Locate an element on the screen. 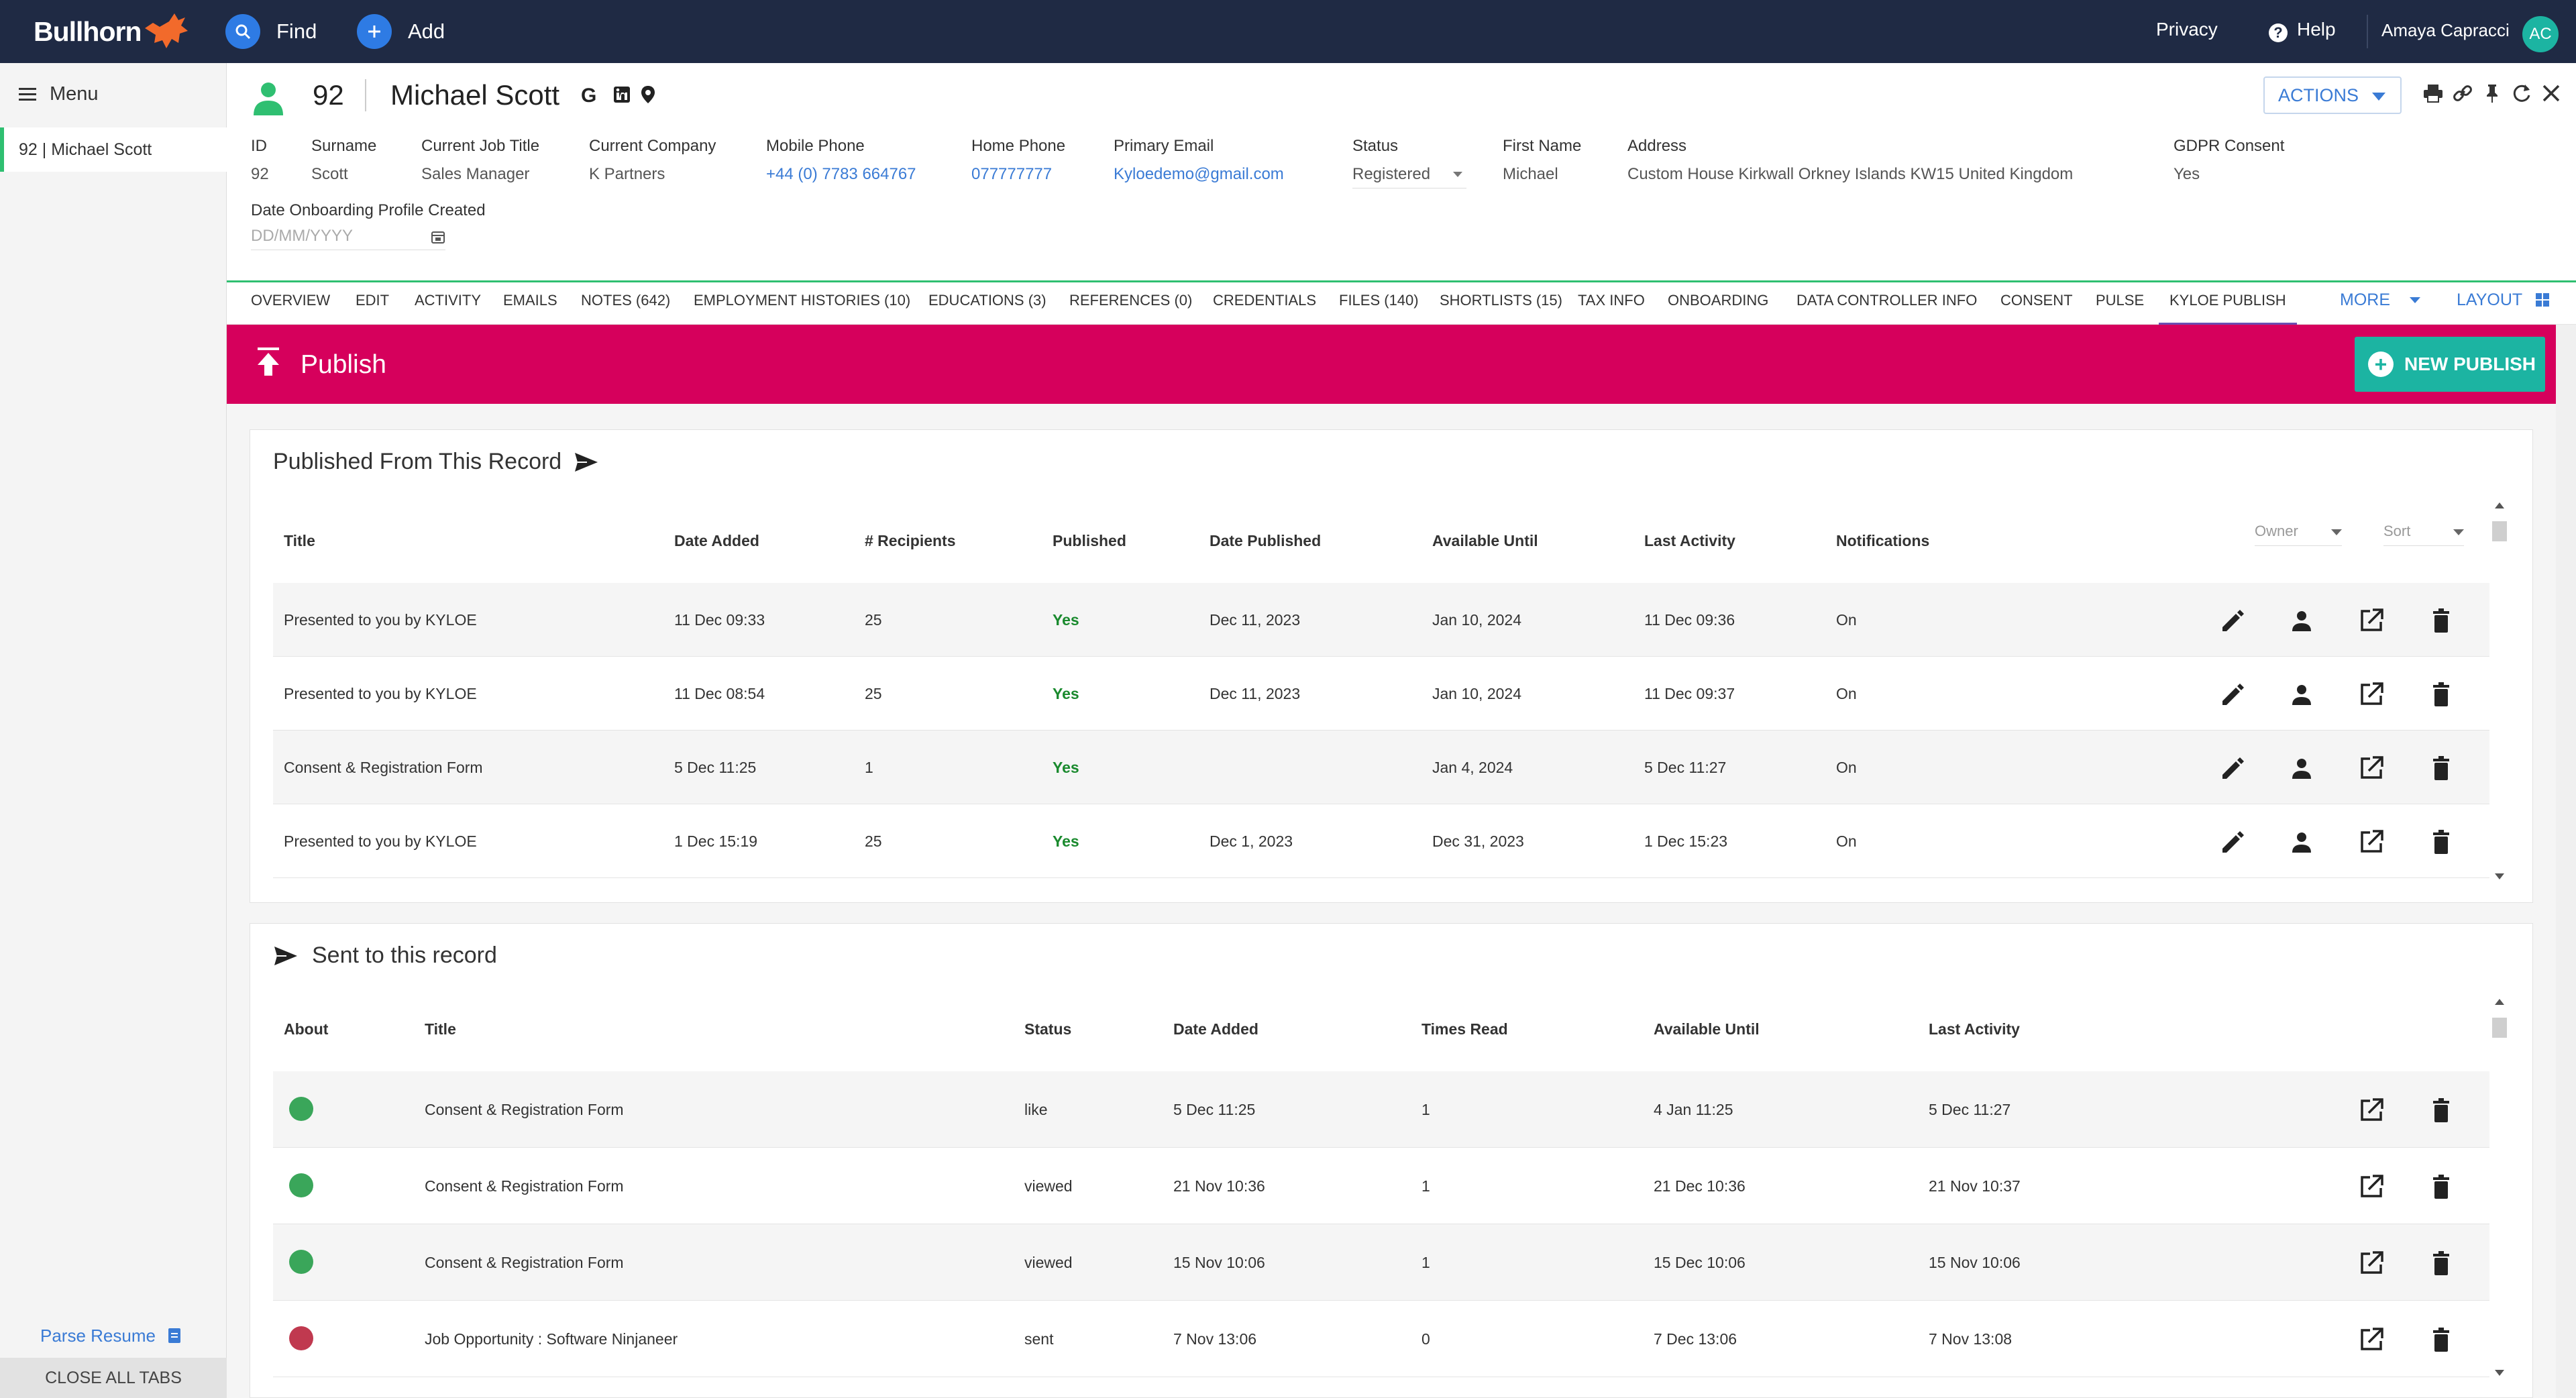 The image size is (2576, 1398). tab-references: REFERENCES (0) is located at coordinates (1131, 300).